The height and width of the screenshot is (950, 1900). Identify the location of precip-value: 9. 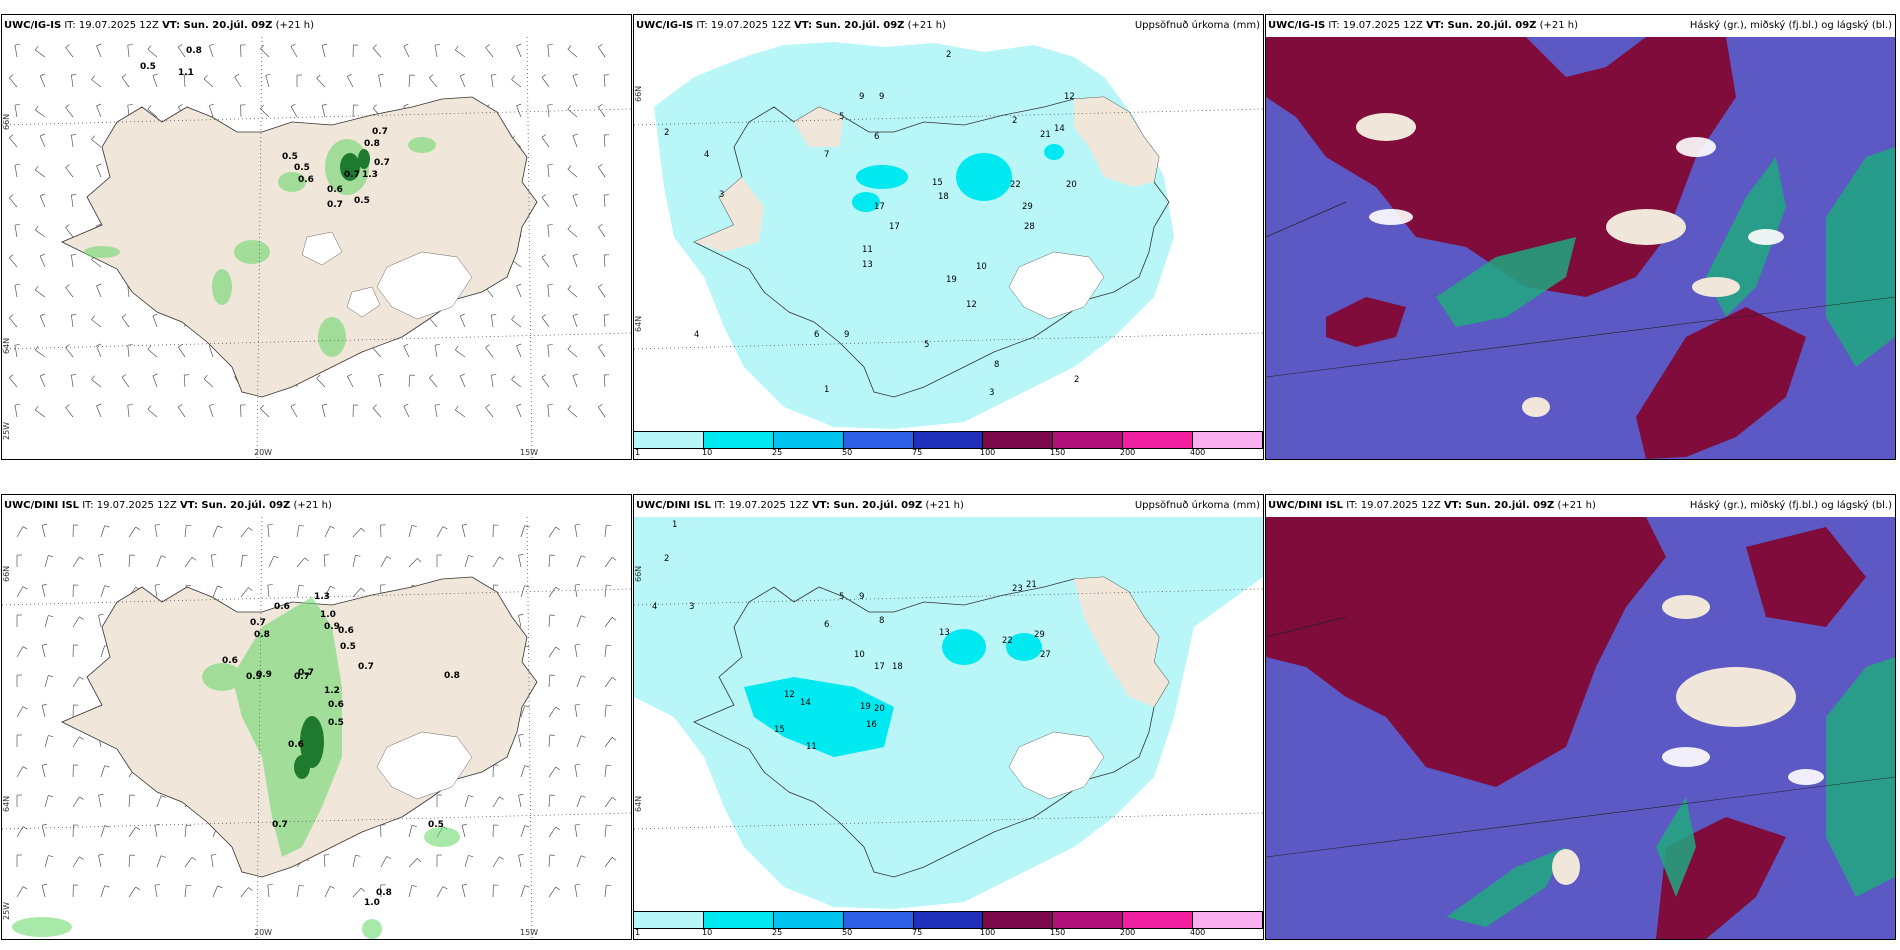
(861, 597).